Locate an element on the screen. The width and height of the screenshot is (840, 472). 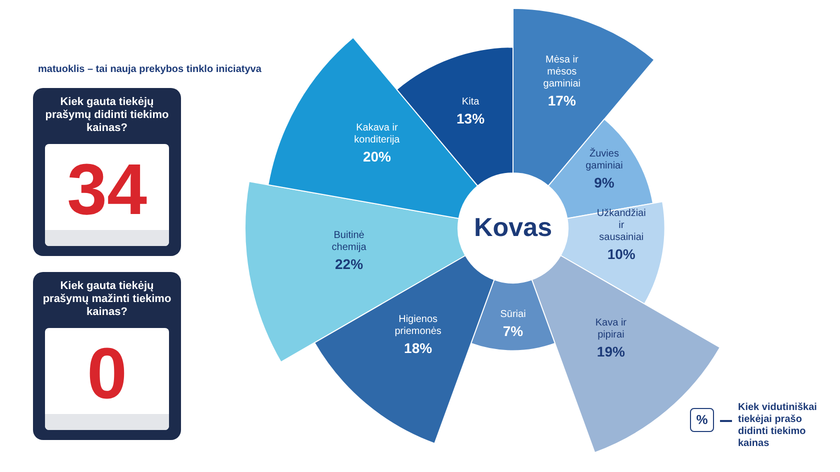
category-label: Kakava ir konditerija is located at coordinates (377, 134).